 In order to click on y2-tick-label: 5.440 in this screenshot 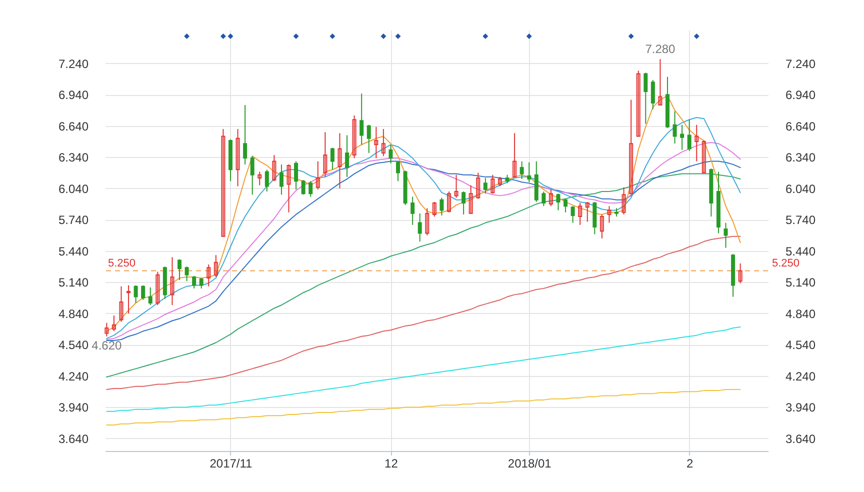, I will do `click(801, 251)`.